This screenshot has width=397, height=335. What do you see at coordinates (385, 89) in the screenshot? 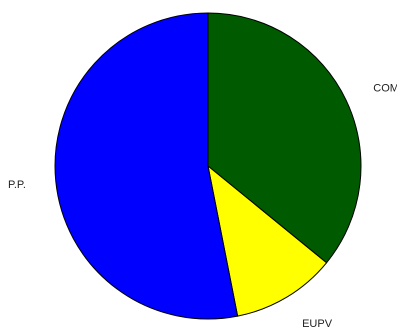
I see `pie-label-comp: COMP` at bounding box center [385, 89].